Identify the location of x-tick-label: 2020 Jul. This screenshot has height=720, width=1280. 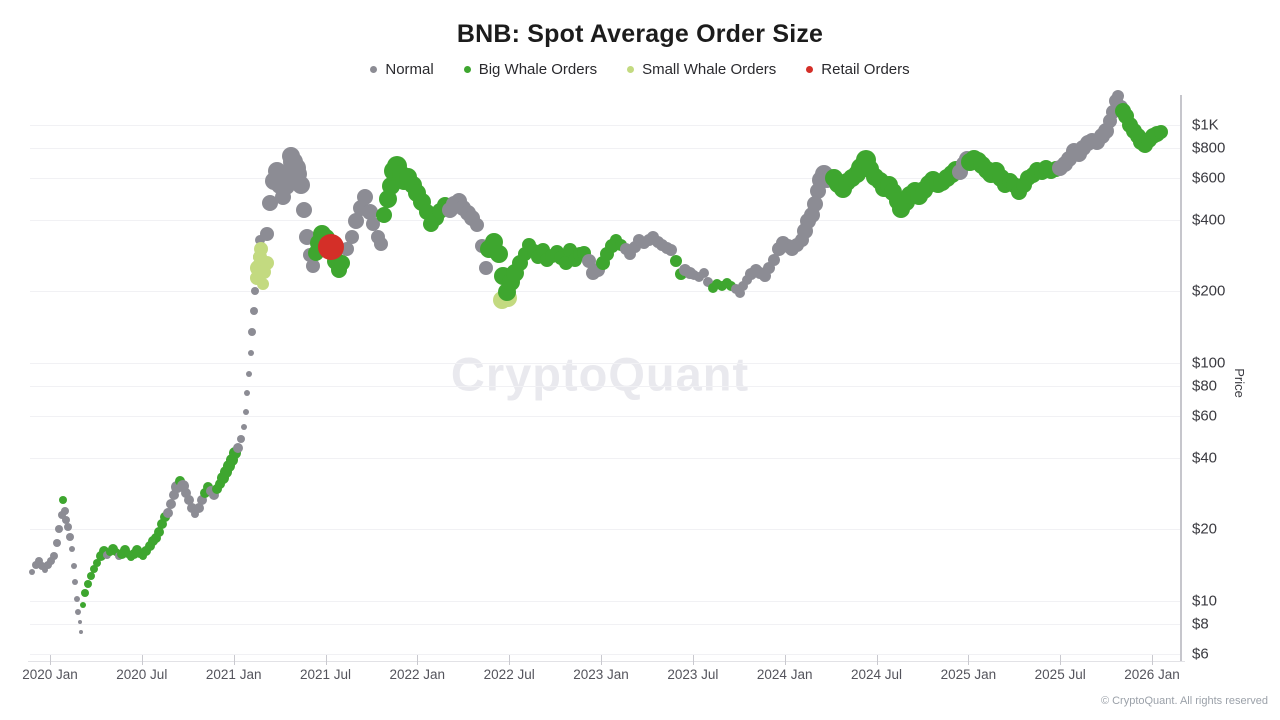
(142, 674).